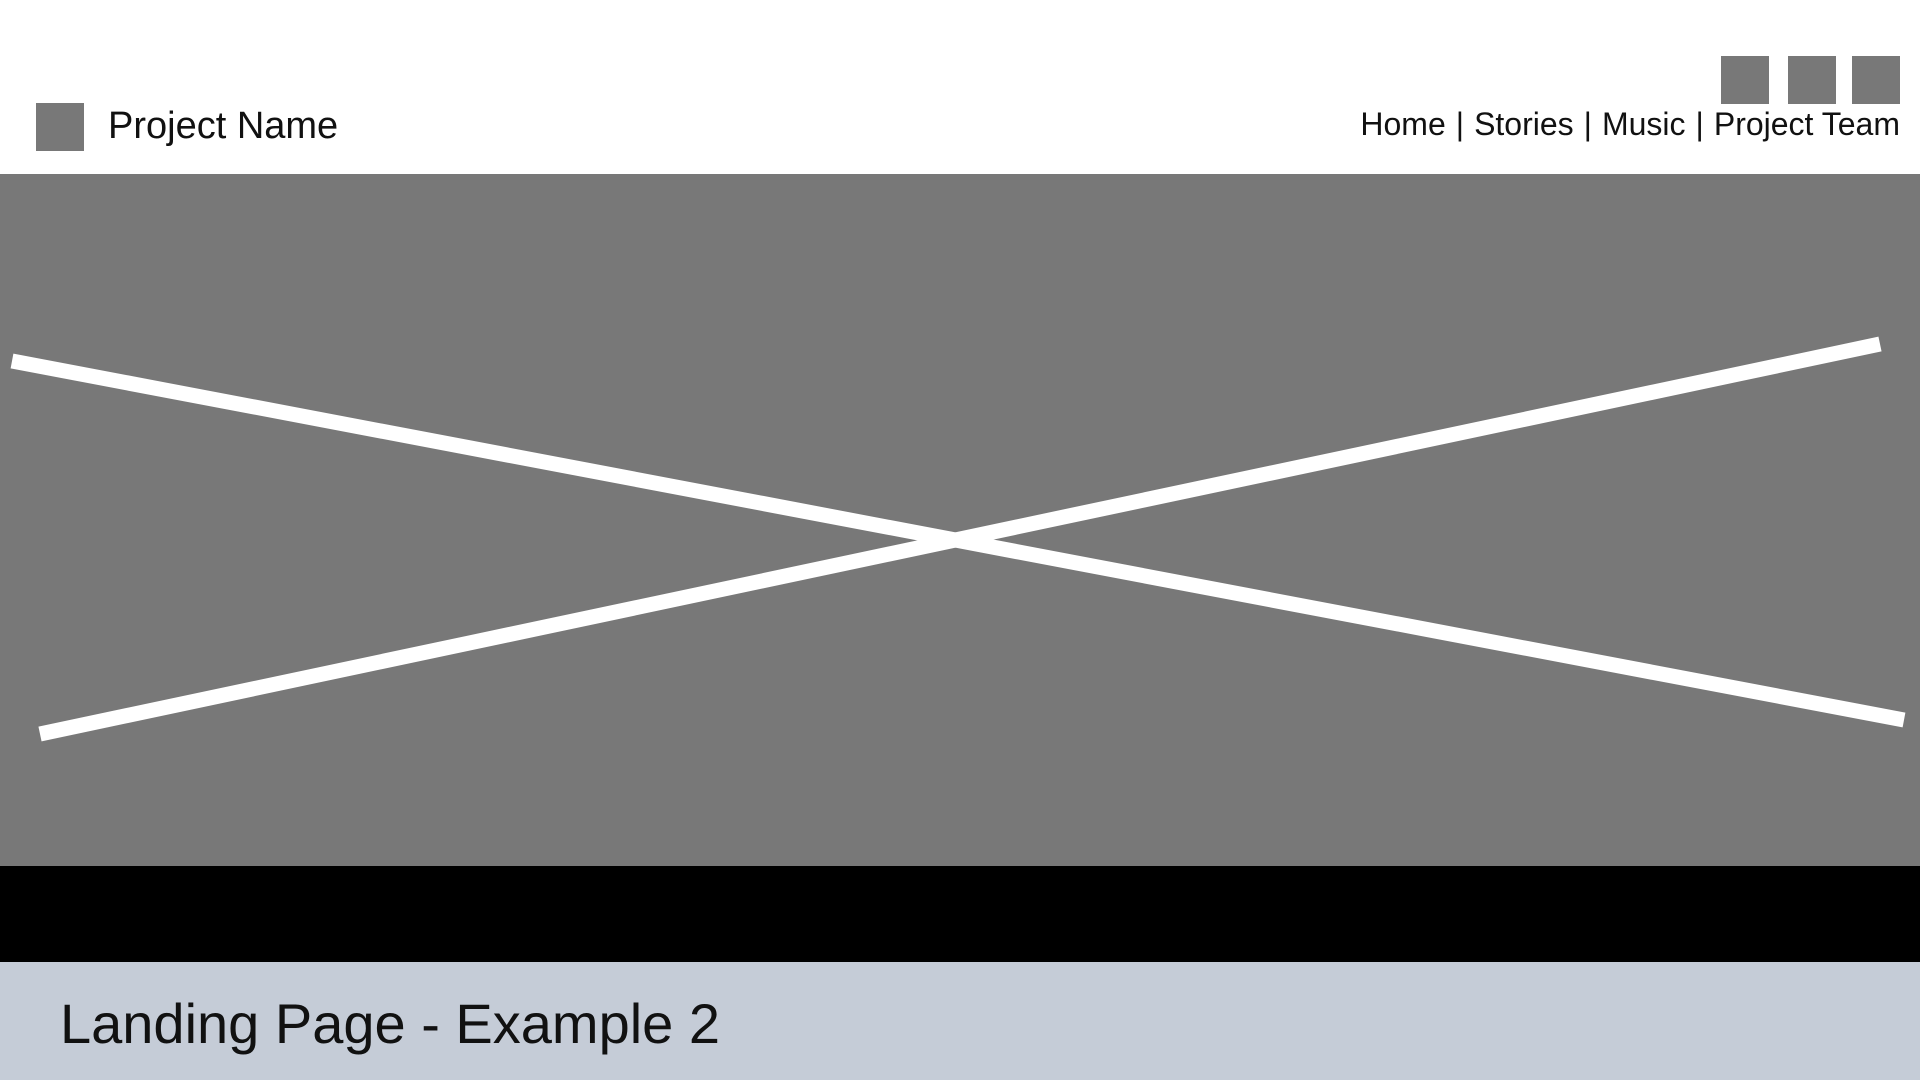  I want to click on nav-home: Home, so click(1403, 124).